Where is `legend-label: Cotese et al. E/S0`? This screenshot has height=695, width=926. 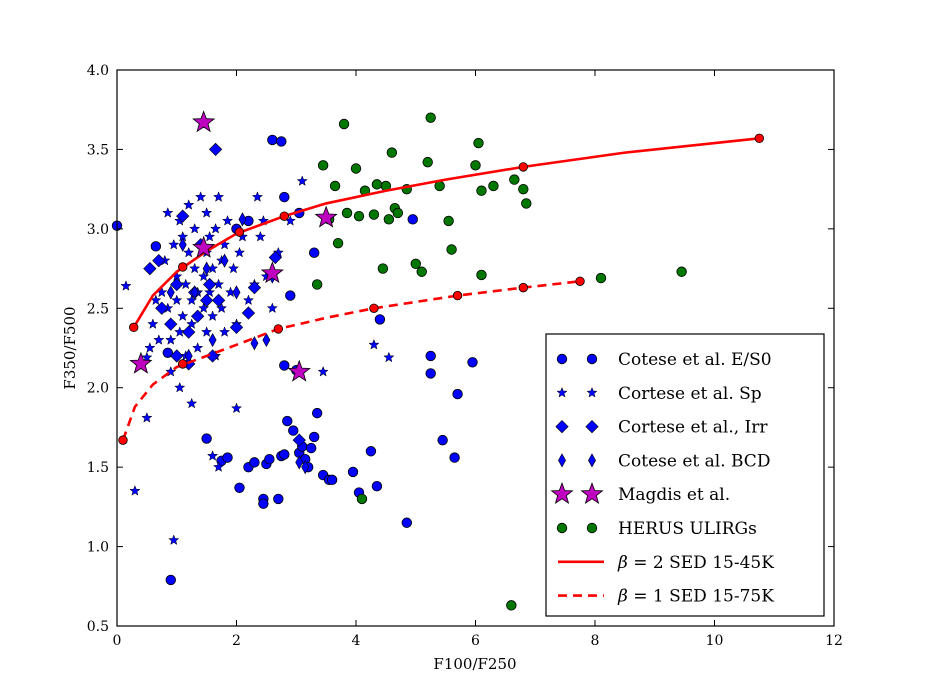
legend-label: Cotese et al. E/S0 is located at coordinates (695, 360).